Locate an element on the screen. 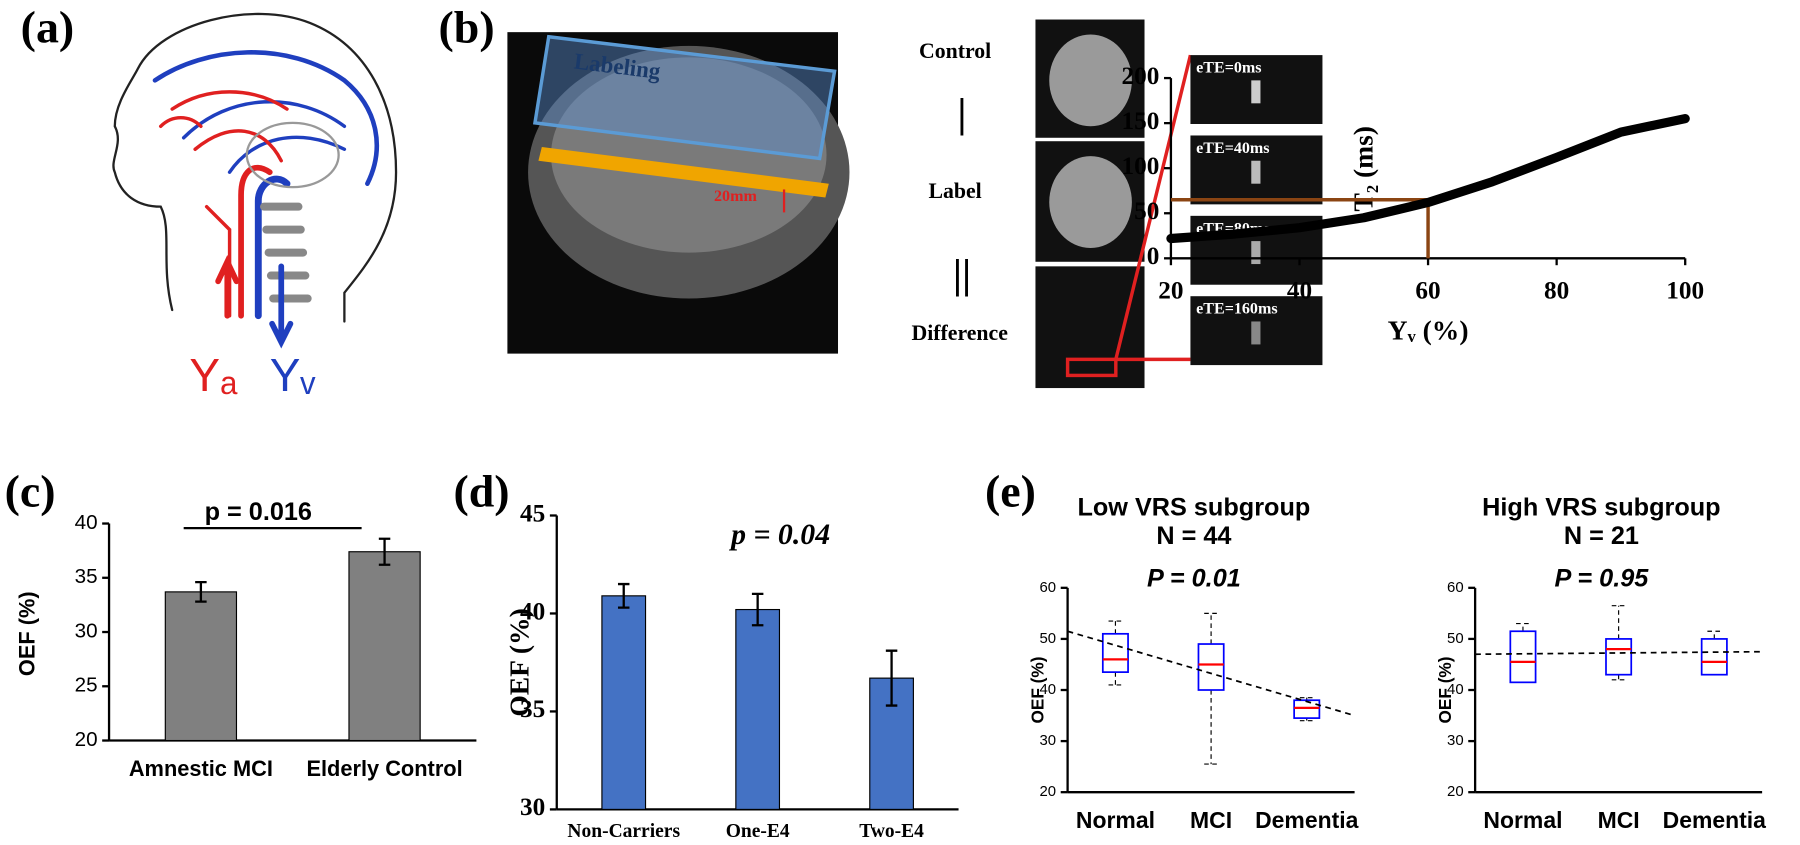 The width and height of the screenshot is (1800, 845). panel-label: (b) is located at coordinates (467, 27).